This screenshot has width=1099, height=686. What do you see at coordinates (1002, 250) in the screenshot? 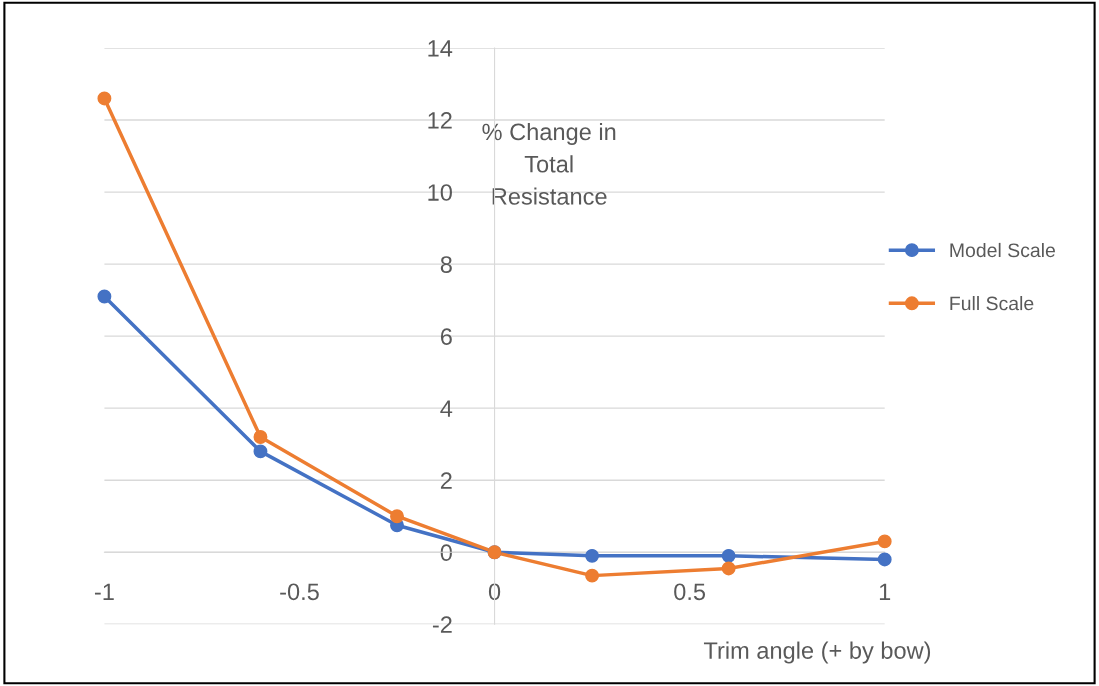
I see `legend-label: Model Scale` at bounding box center [1002, 250].